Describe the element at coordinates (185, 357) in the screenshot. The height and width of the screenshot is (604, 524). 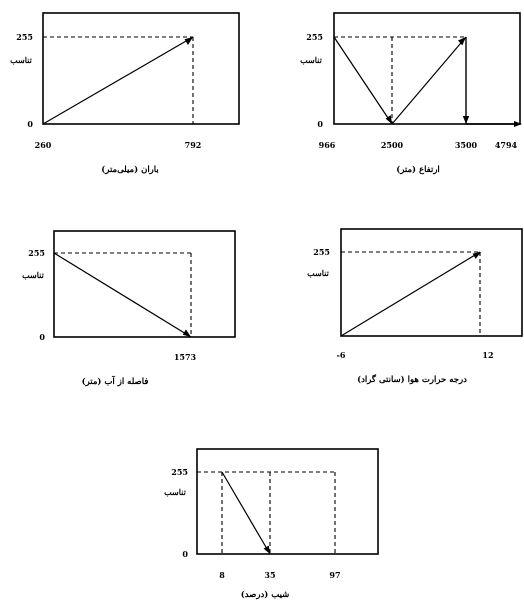
I see `x-tick-label: 1573` at that location.